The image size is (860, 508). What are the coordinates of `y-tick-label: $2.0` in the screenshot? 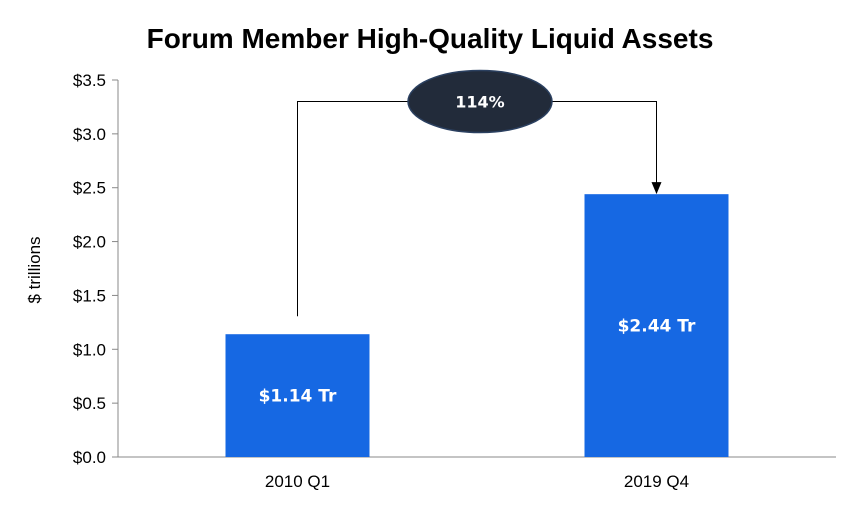 It's located at (89, 242).